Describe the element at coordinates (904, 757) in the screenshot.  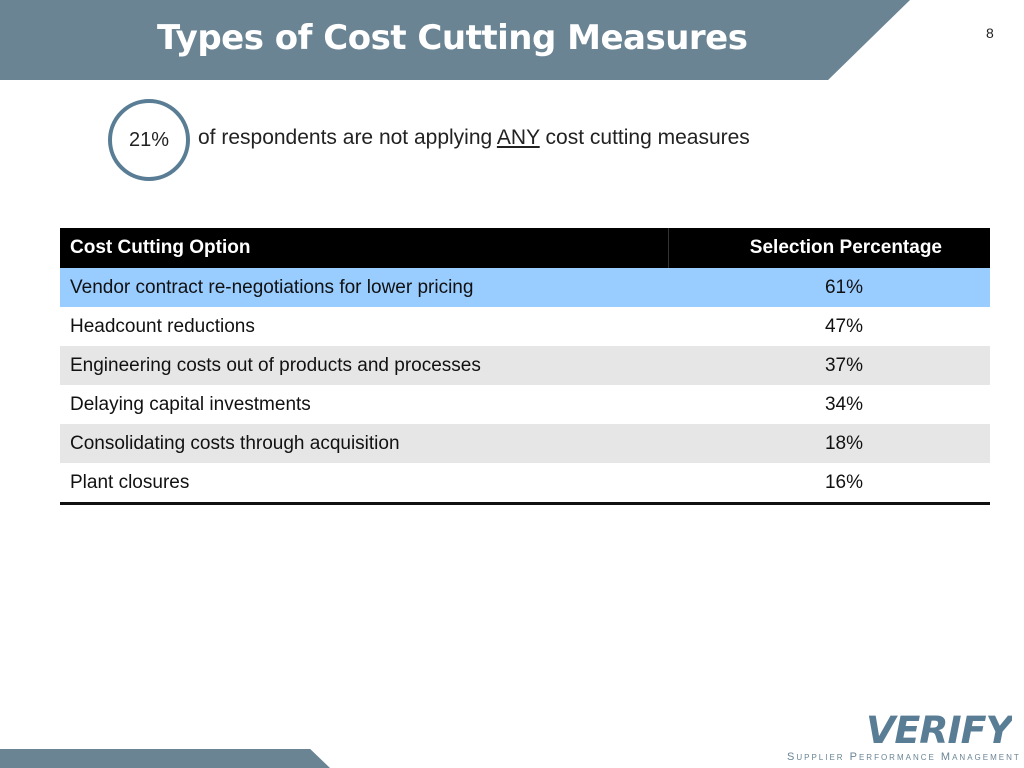
I see `brand-tagline: Supplier Performance Management` at that location.